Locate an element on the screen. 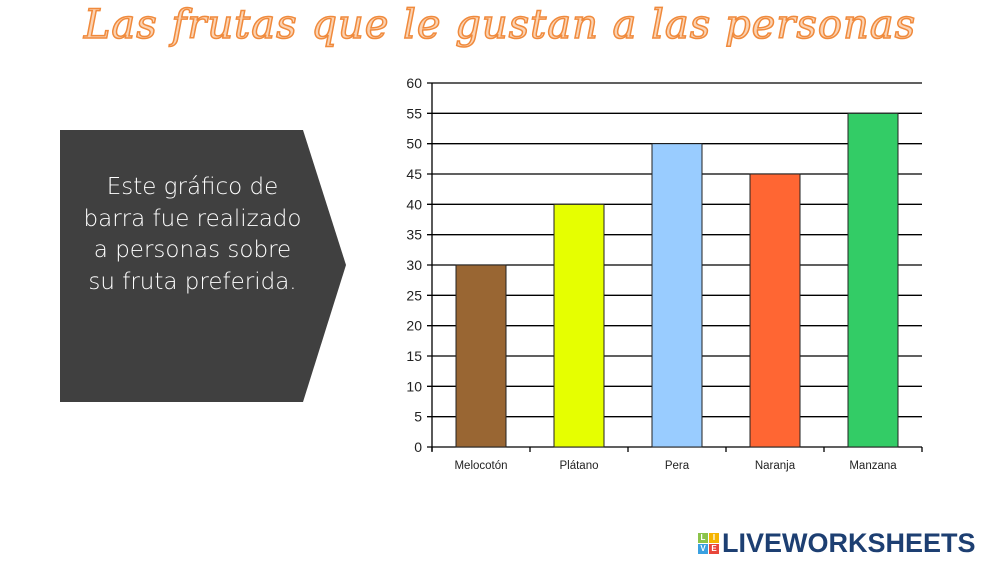  callout-arrow-shape is located at coordinates (203, 266).